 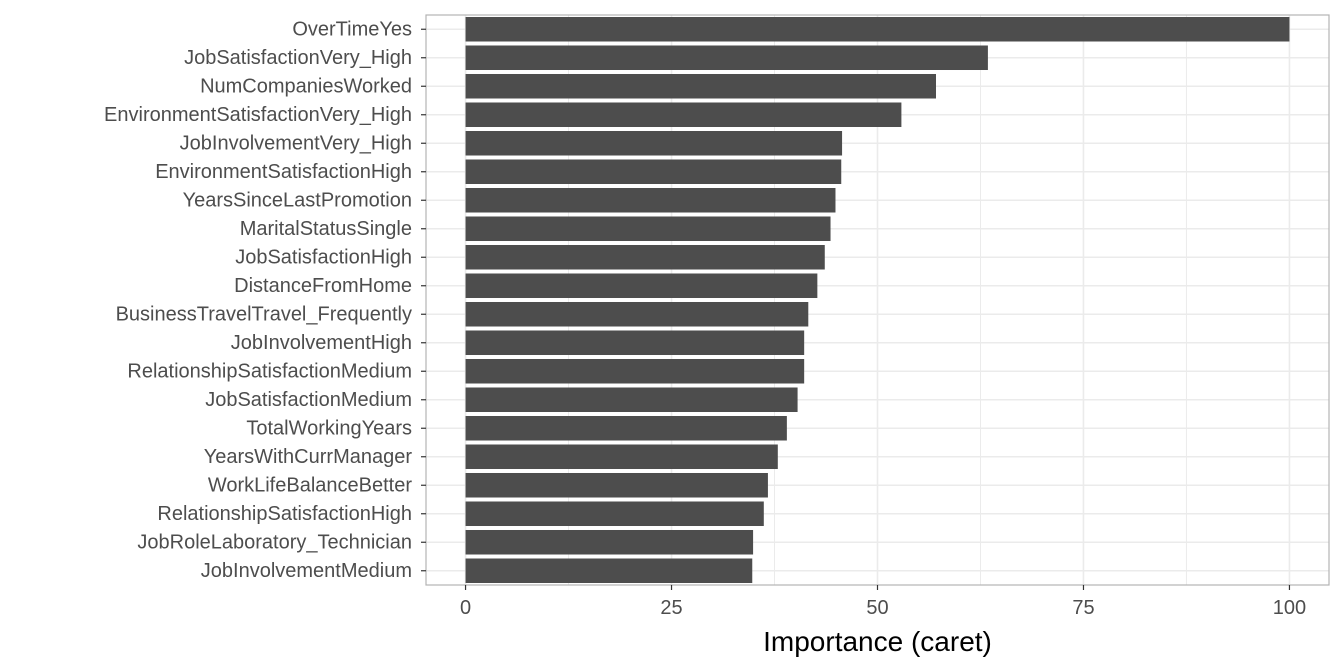 What do you see at coordinates (323, 257) in the screenshot?
I see `y-tick-label: JobSatisfactionHigh` at bounding box center [323, 257].